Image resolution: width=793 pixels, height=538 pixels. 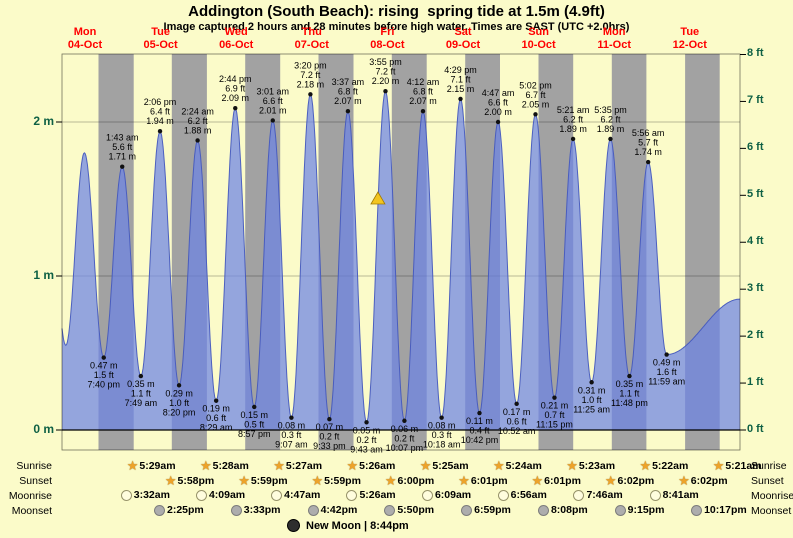 I want to click on moon-phase-label: New Moon | 8:44pm, so click(x=357, y=525).